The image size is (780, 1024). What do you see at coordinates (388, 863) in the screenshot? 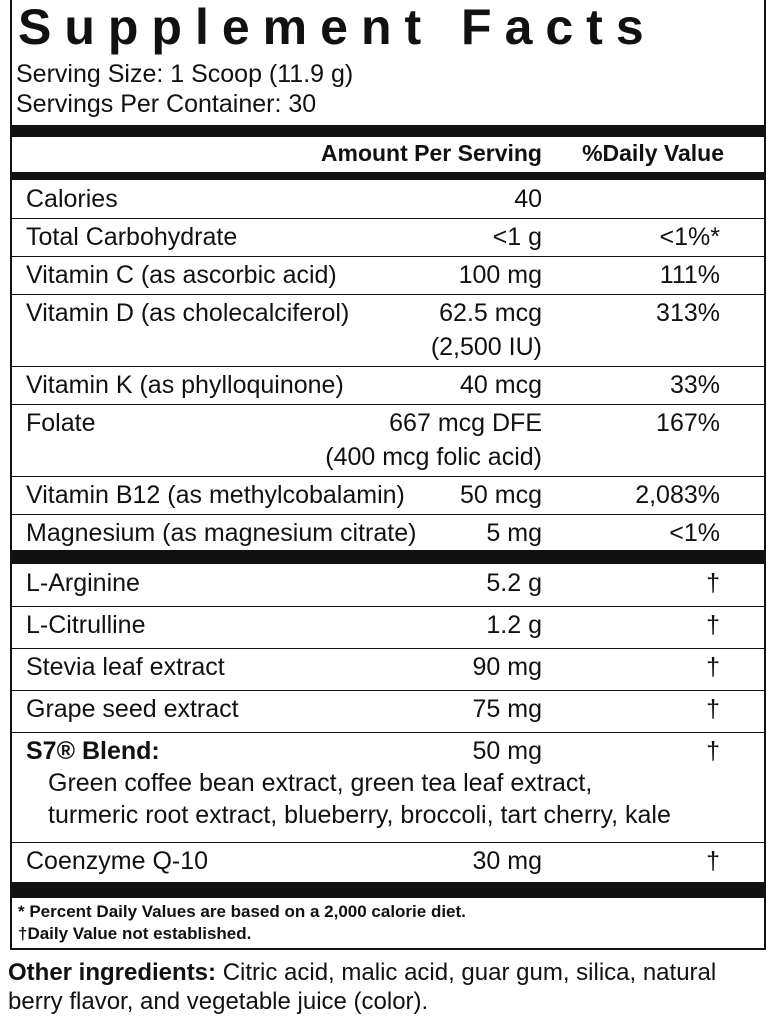
I see `nutrient-row: Coenzyme Q-10 30 mg †` at bounding box center [388, 863].